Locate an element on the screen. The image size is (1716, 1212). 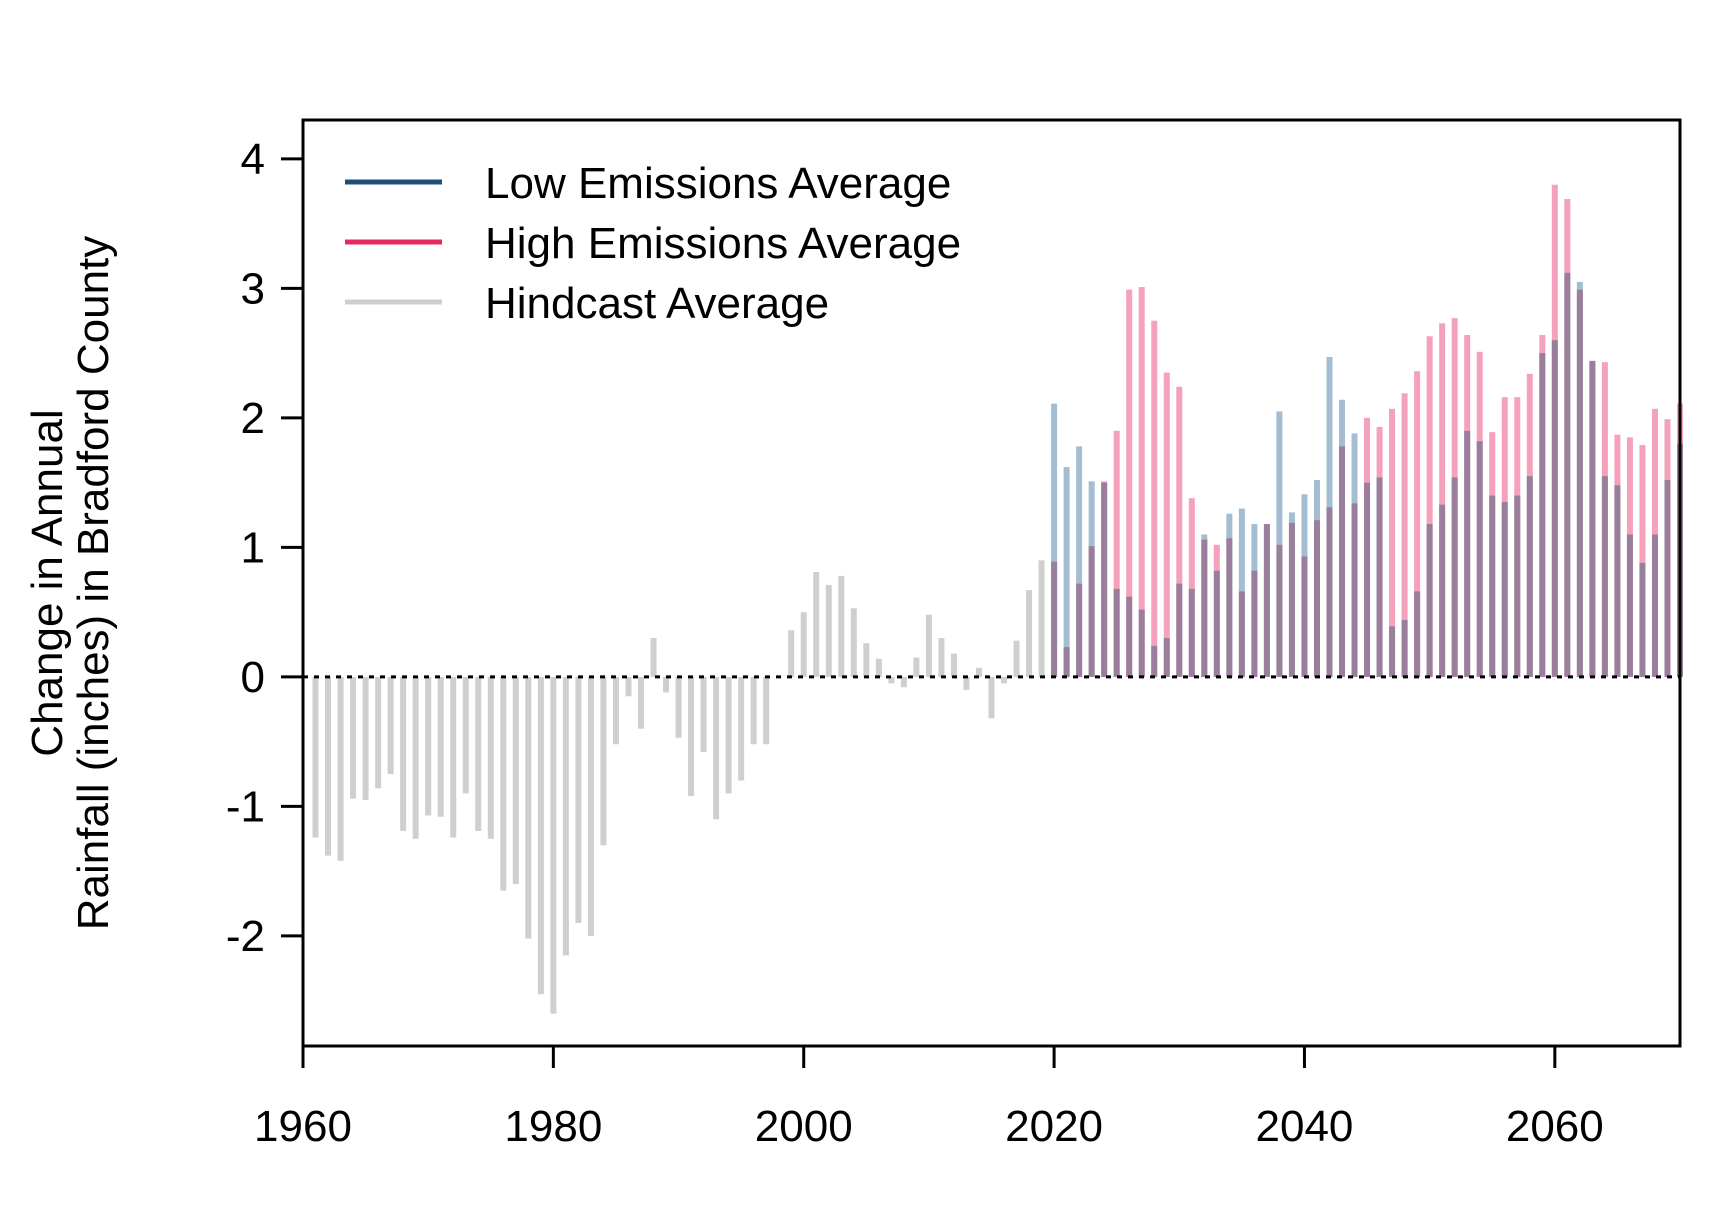
y-axis: -2 -1 0 1 2 3 4 is located at coordinates (264, 548).